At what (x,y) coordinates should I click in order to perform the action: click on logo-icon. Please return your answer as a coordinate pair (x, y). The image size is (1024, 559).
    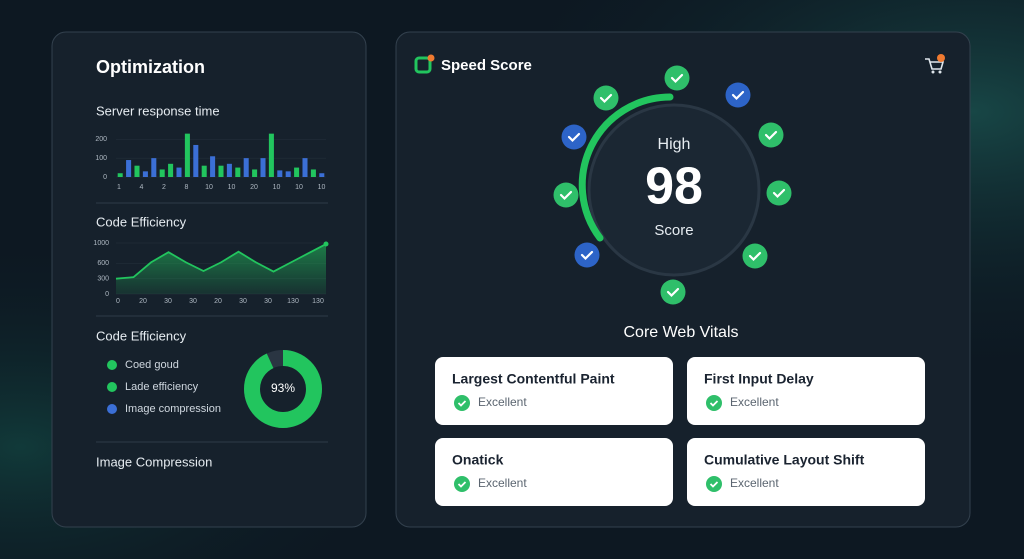
    Looking at the image, I should click on (423, 65).